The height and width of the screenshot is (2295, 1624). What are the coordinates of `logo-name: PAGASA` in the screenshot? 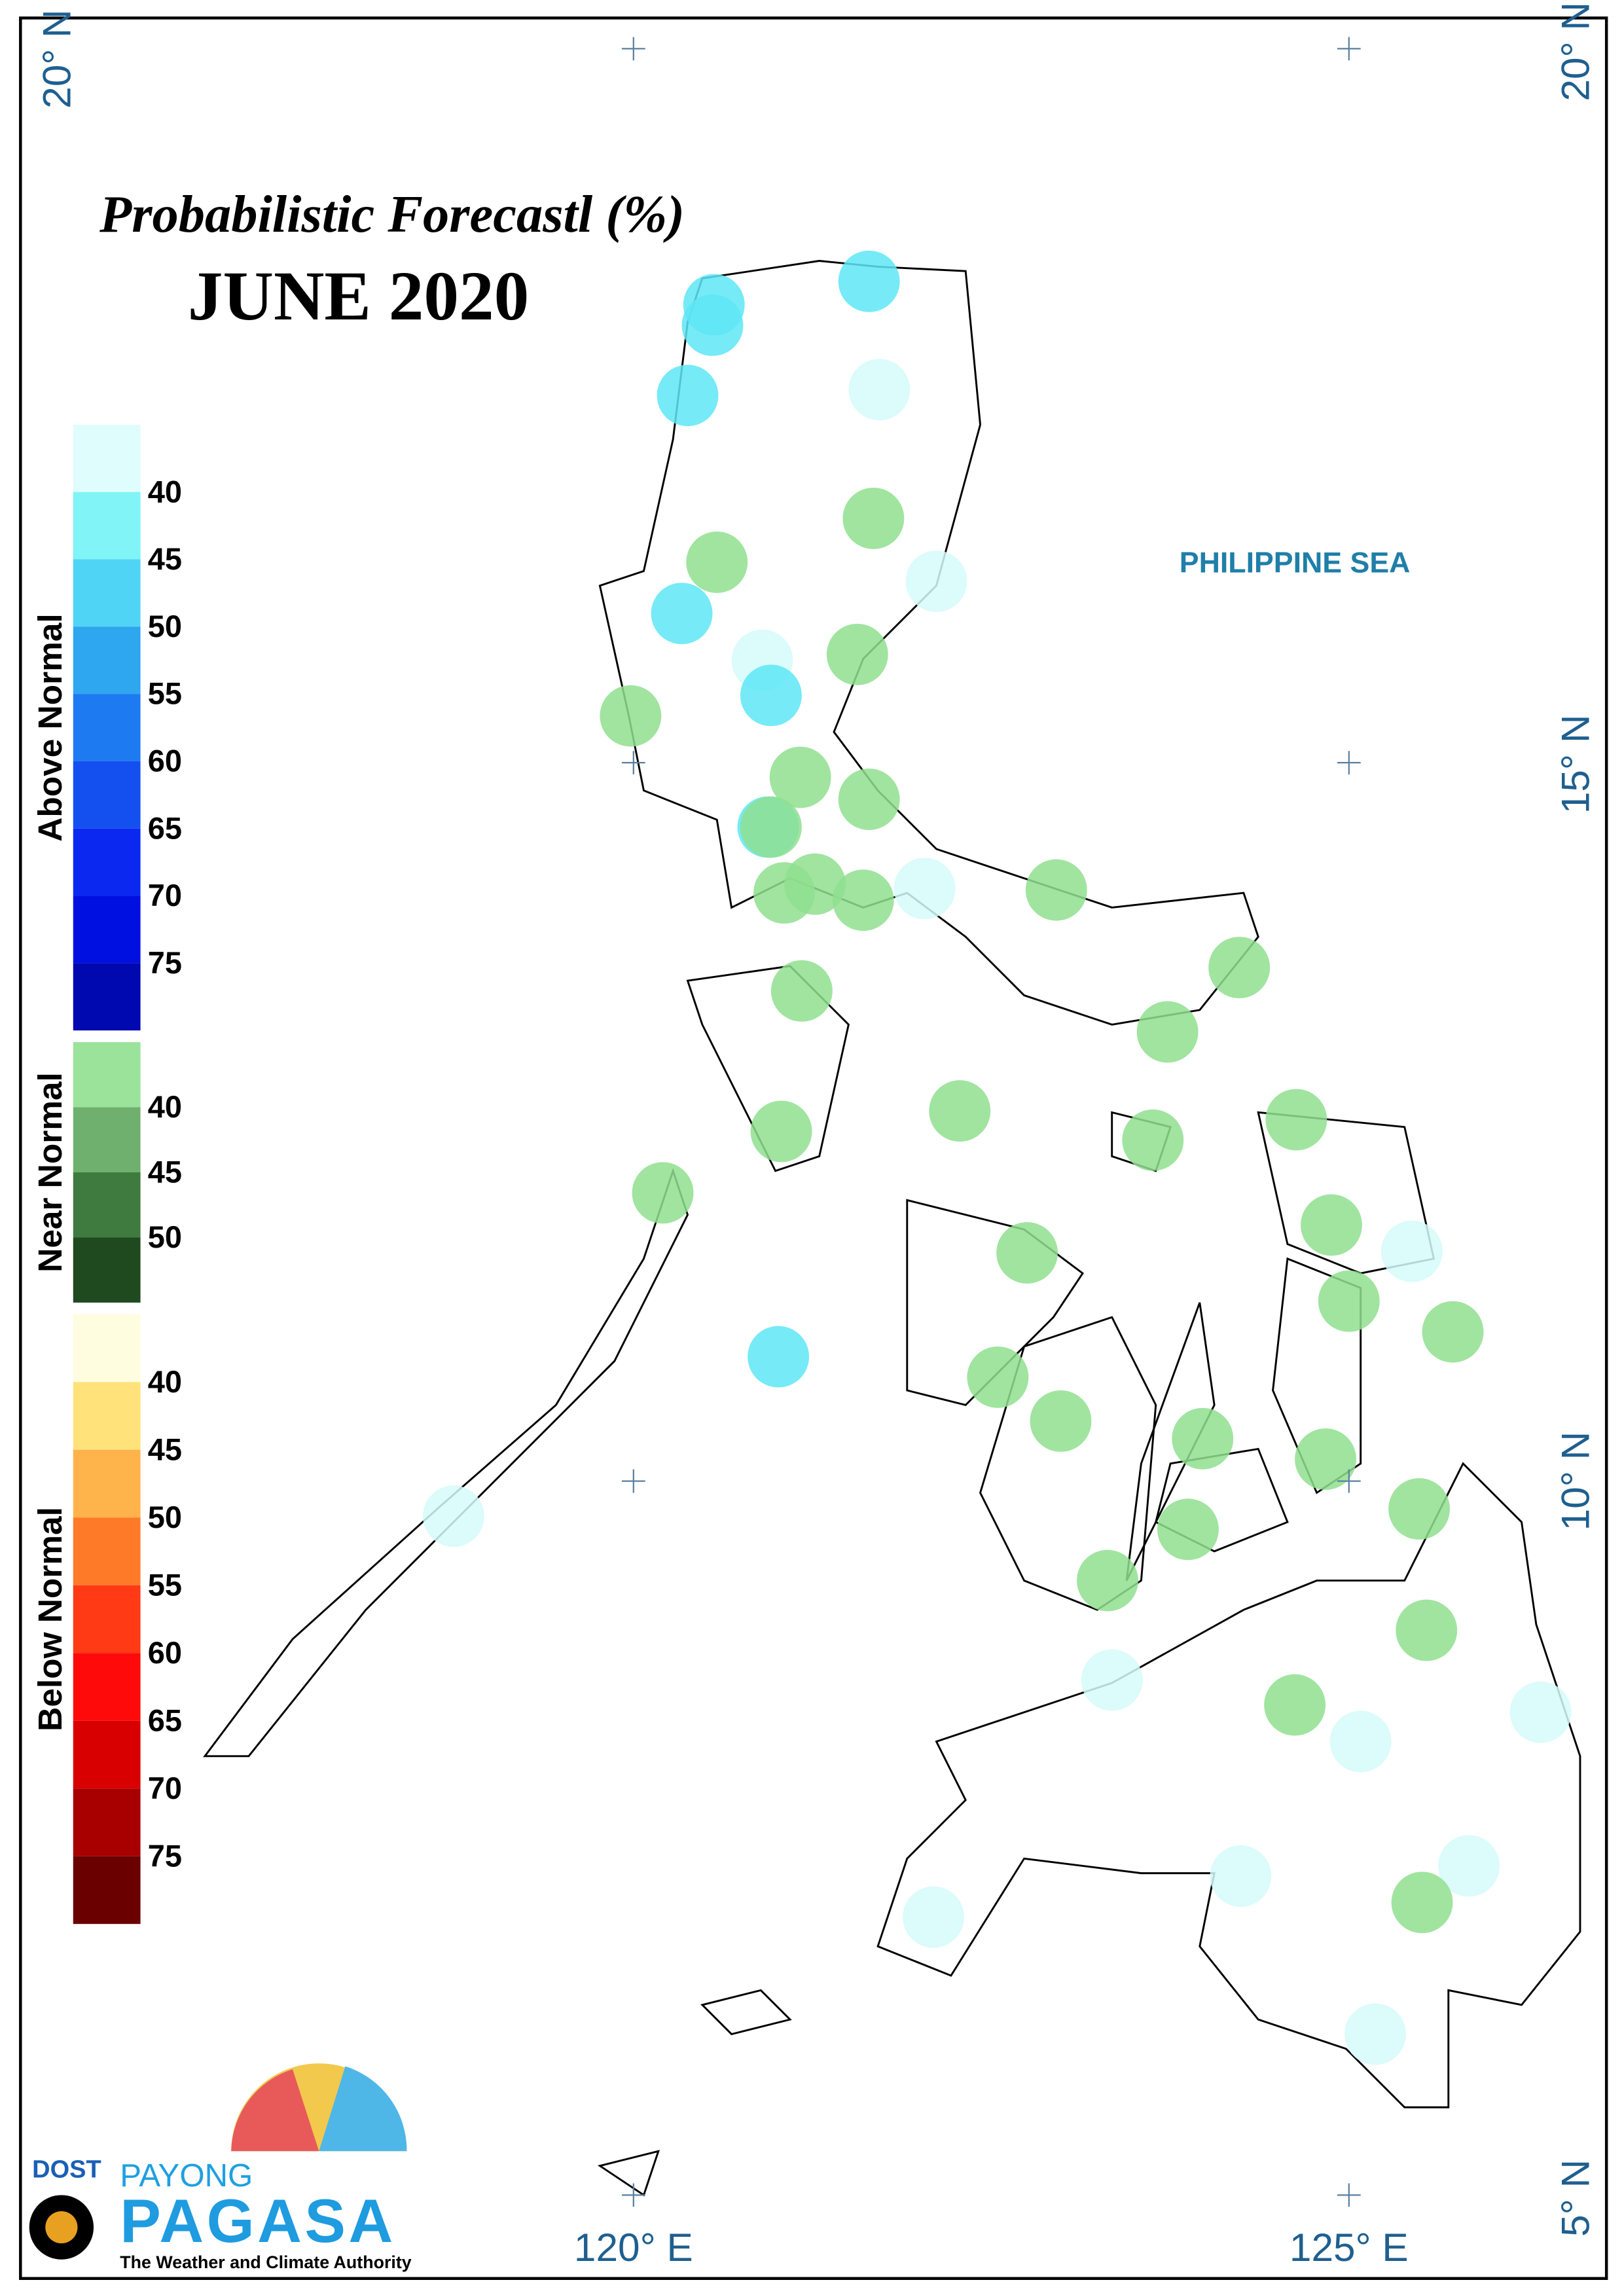 It's located at (257, 2220).